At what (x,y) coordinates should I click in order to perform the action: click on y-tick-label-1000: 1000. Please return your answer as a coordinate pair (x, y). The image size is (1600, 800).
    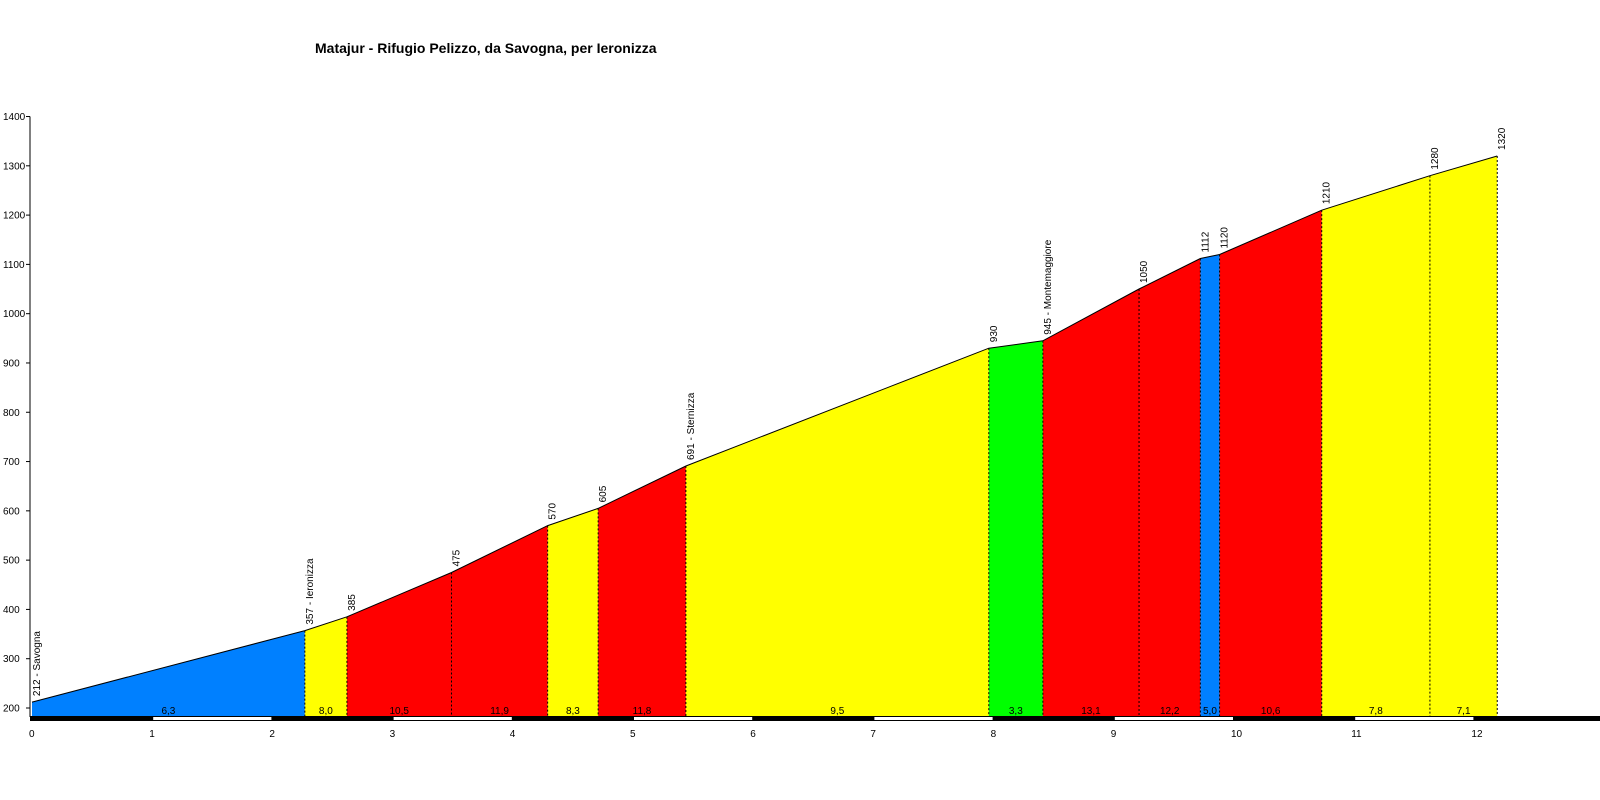
    Looking at the image, I should click on (14, 314).